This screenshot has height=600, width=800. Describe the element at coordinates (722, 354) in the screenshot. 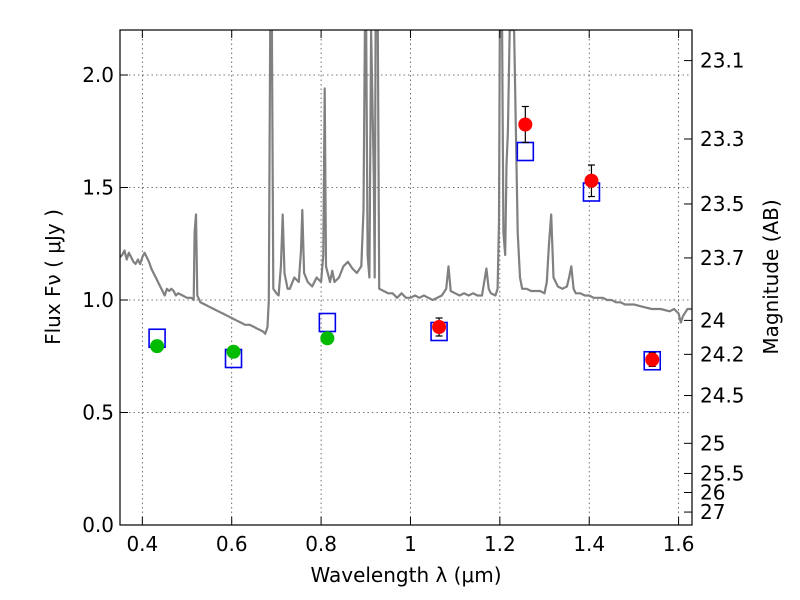

I see `mag-tick-label: 24.2` at that location.